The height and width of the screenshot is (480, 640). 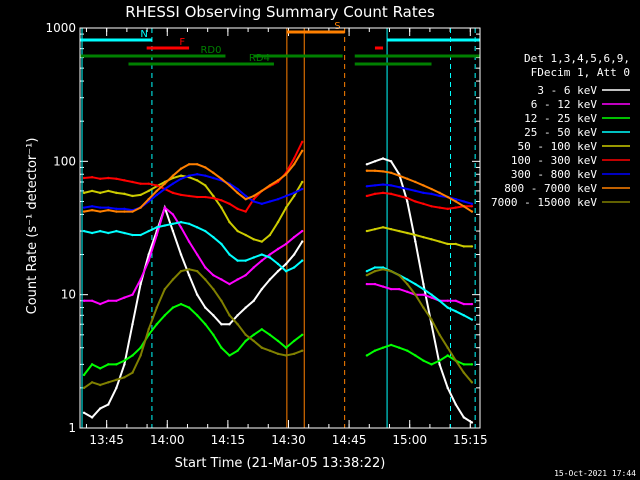 What do you see at coordinates (32, 226) in the screenshot?
I see `y-axis-label: Count Rate (s⁻¹ detector⁻¹)` at bounding box center [32, 226].